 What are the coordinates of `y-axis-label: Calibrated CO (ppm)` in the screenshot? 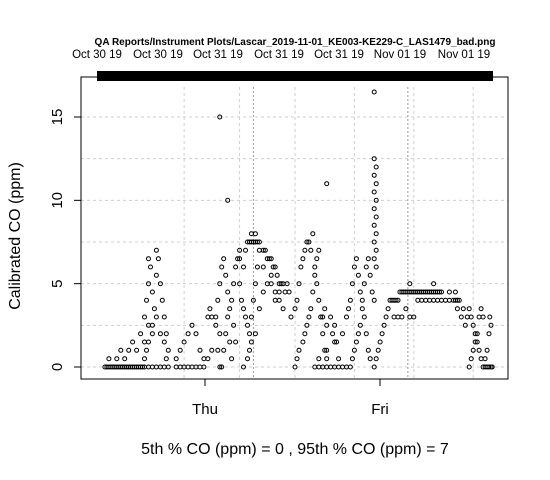 It's located at (15, 236).